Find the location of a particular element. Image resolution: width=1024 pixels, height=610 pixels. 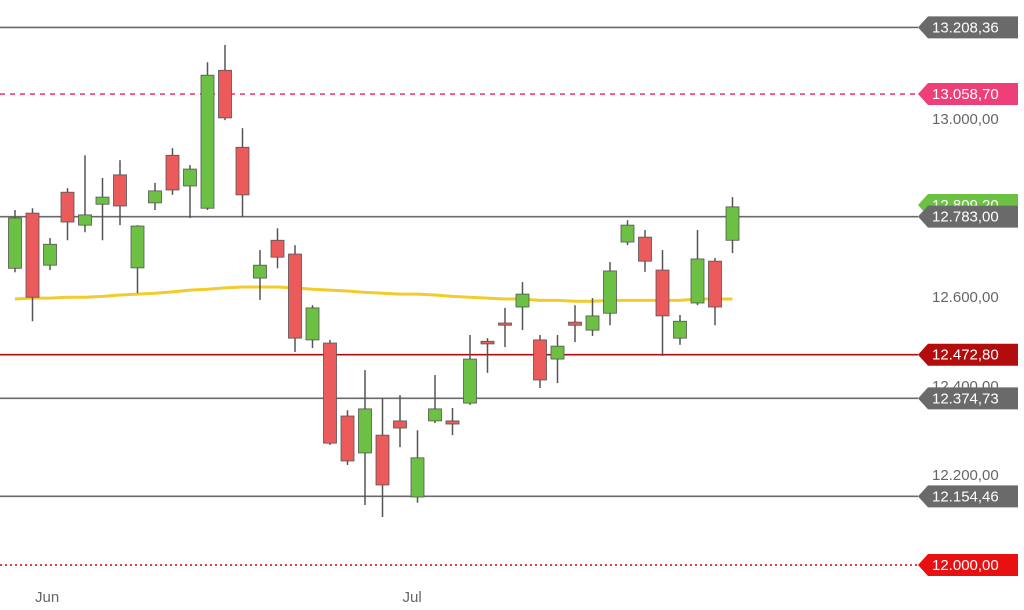

level-tag-label: 12.000,00 is located at coordinates (965, 565).